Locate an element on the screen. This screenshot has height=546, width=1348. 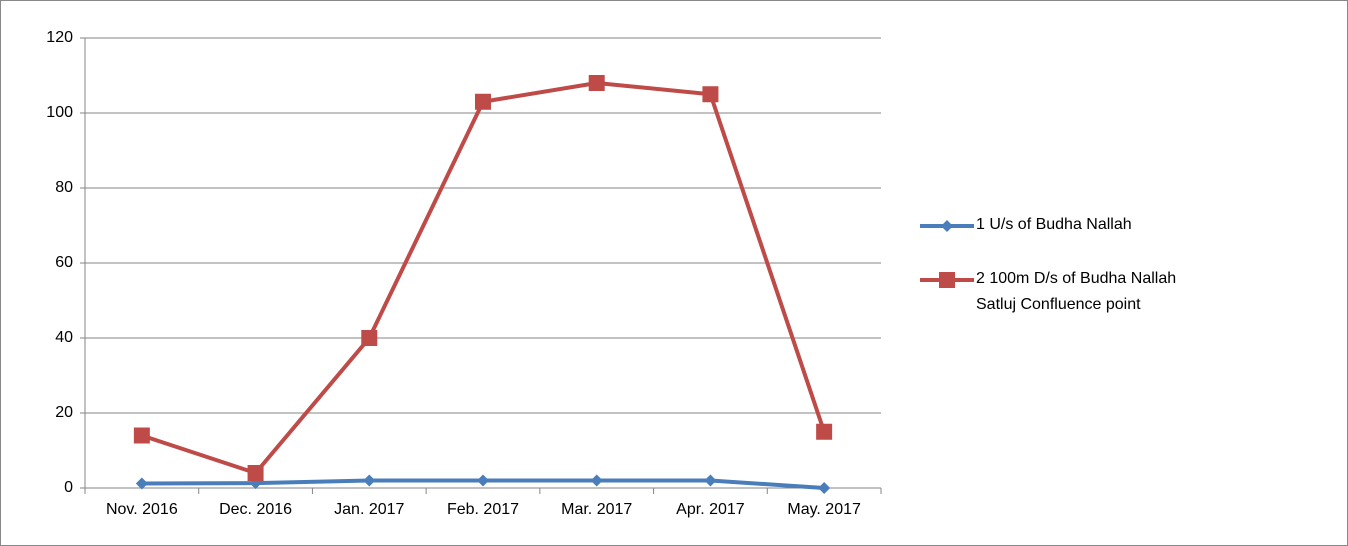
x-tick-label: May. 2017 is located at coordinates (824, 509).